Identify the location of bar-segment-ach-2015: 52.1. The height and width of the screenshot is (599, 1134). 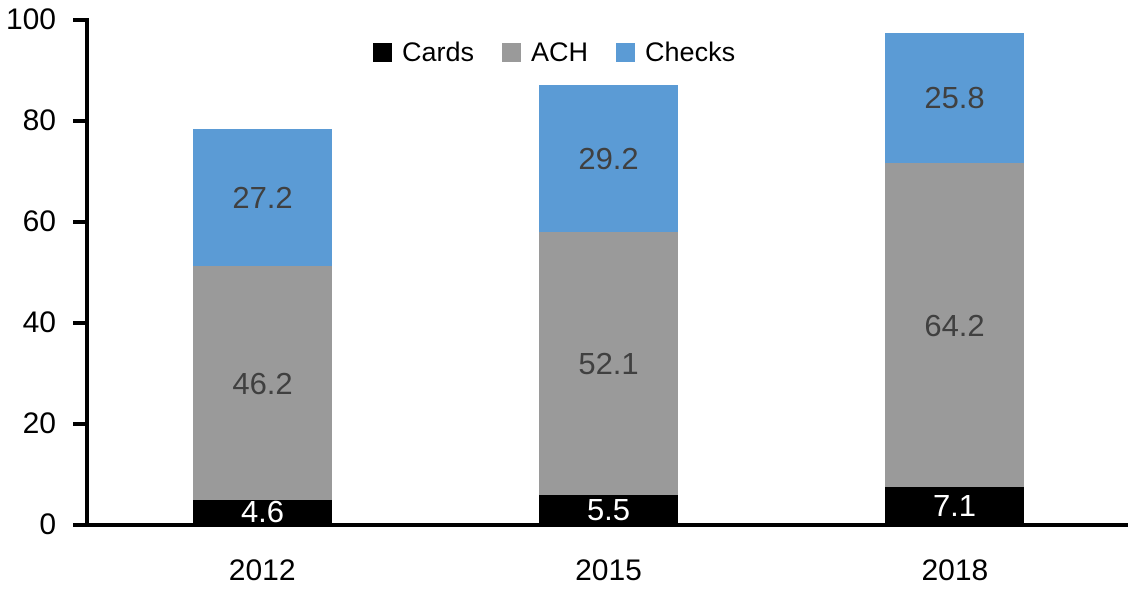
(608, 364).